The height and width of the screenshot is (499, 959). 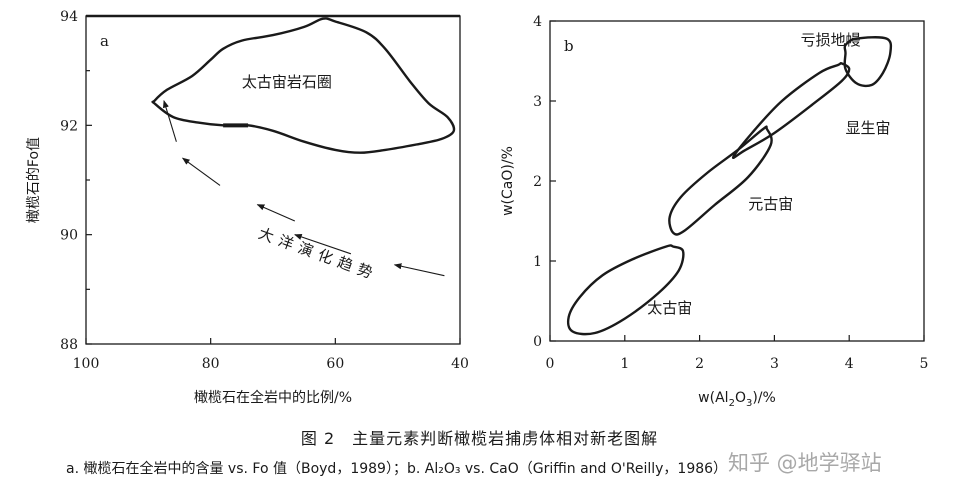 I want to click on axis-title-part: O, so click(x=740, y=398).